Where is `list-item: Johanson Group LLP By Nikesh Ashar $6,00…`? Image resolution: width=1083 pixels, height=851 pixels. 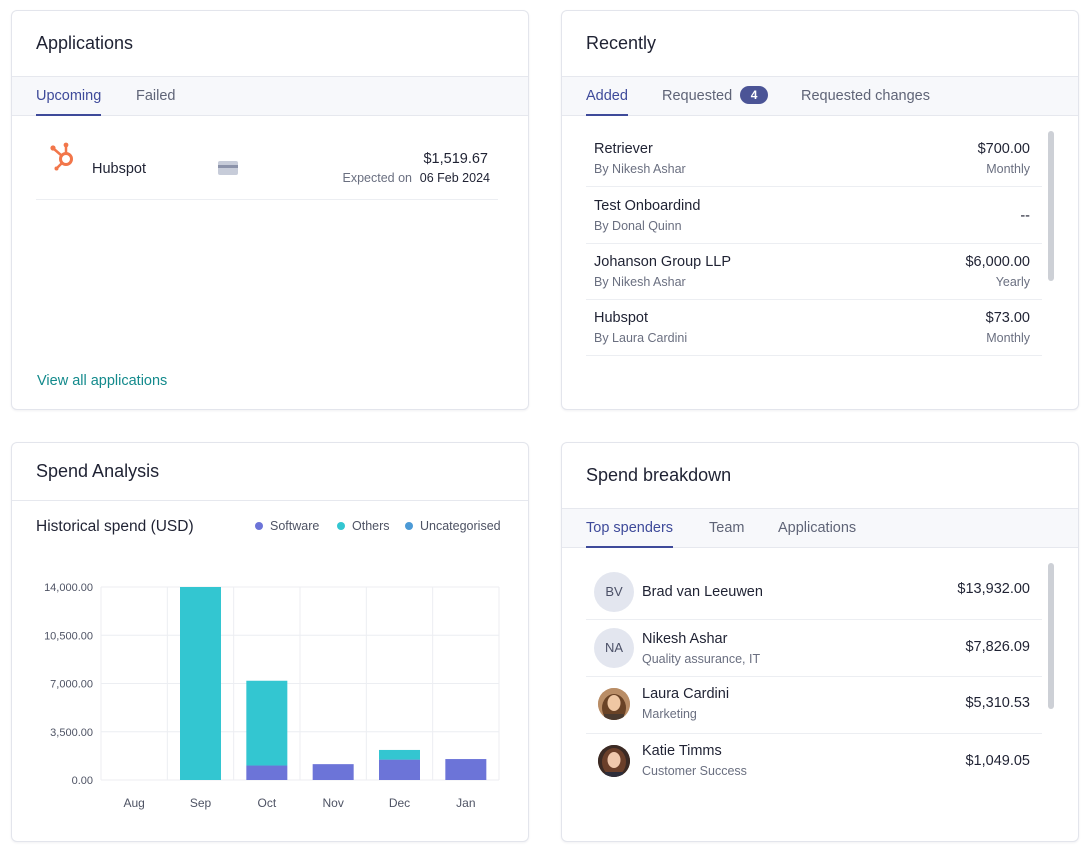
list-item: Johanson Group LLP By Nikesh Ashar $6,00… is located at coordinates (814, 272).